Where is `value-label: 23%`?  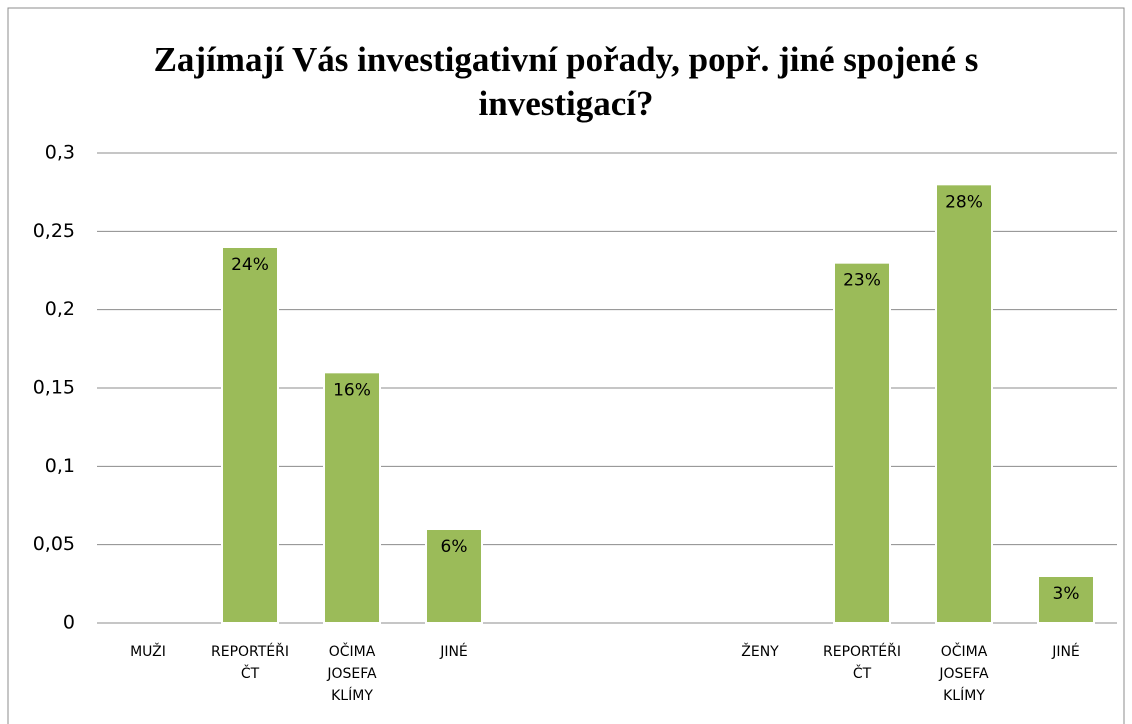 value-label: 23% is located at coordinates (862, 281).